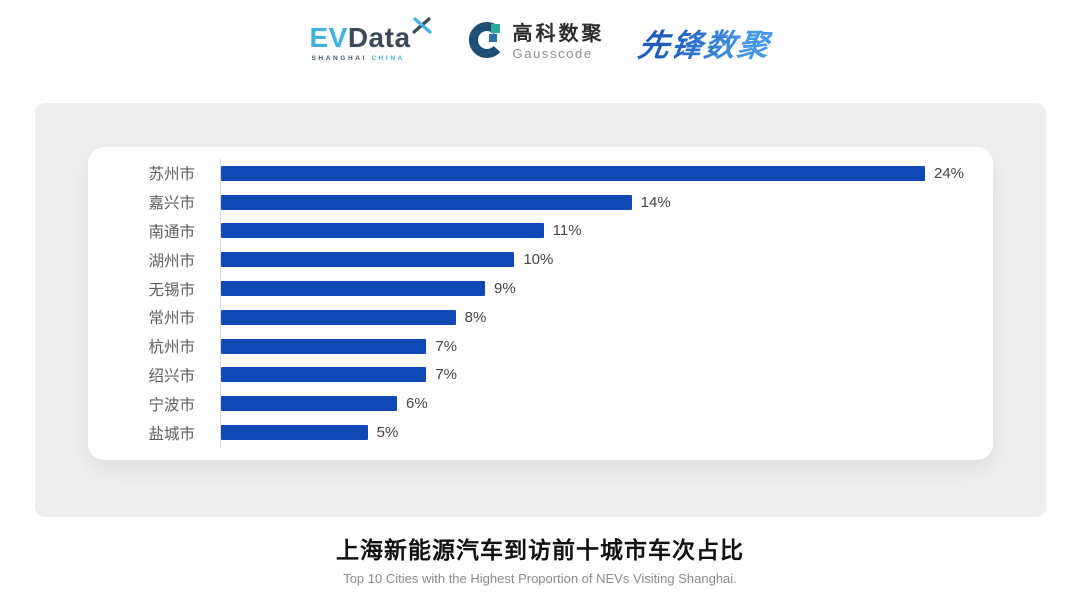  I want to click on chart-row: 苏州市 24%, so click(540, 173).